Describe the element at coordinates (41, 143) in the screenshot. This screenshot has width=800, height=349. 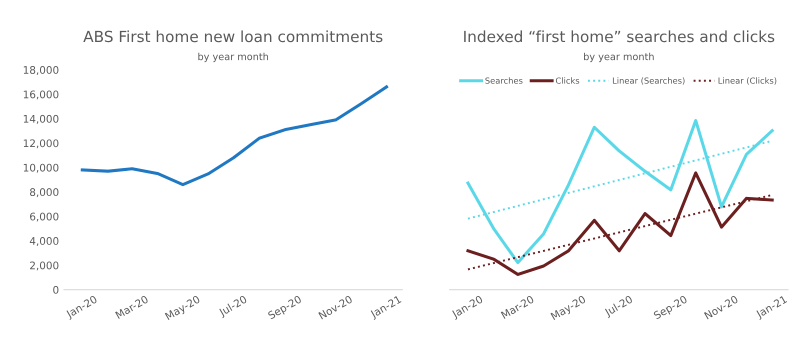
I see `y-tick-label: 12,000` at that location.